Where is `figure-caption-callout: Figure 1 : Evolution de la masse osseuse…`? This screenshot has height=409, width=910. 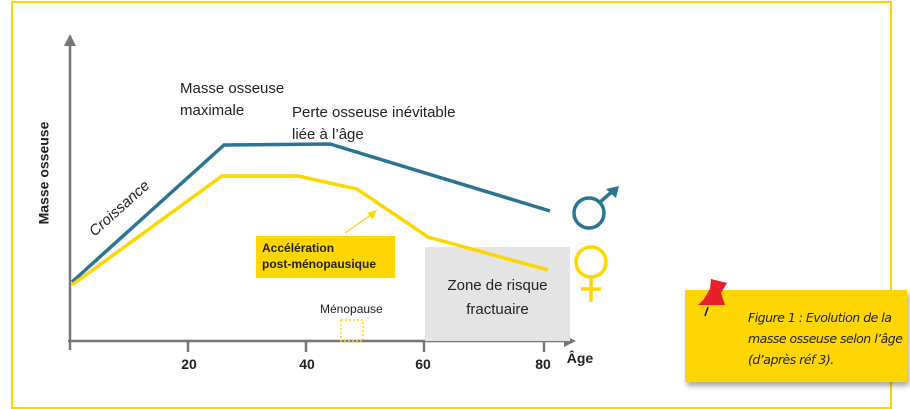 figure-caption-callout: Figure 1 : Evolution de la masse osseuse… is located at coordinates (796, 330).